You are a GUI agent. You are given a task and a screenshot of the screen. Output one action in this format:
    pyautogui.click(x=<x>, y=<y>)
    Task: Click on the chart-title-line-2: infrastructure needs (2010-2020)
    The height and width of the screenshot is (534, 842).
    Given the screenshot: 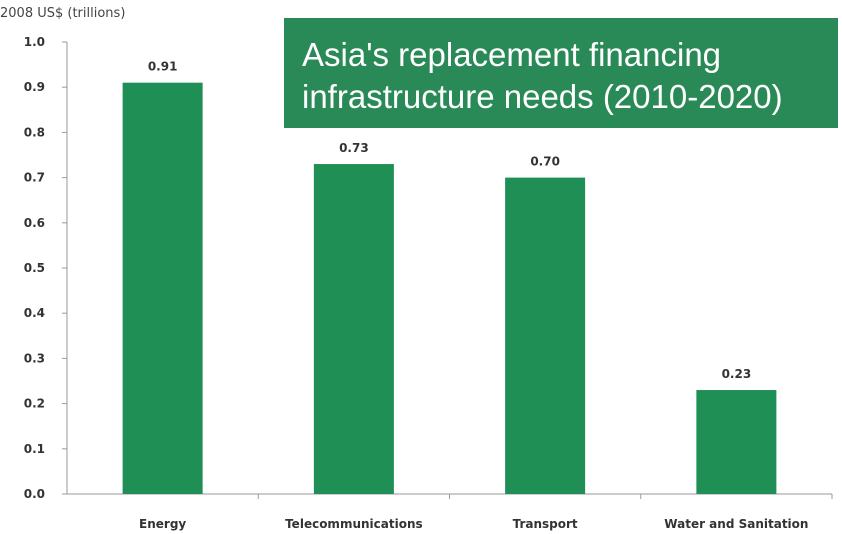 What is the action you would take?
    pyautogui.click(x=542, y=96)
    